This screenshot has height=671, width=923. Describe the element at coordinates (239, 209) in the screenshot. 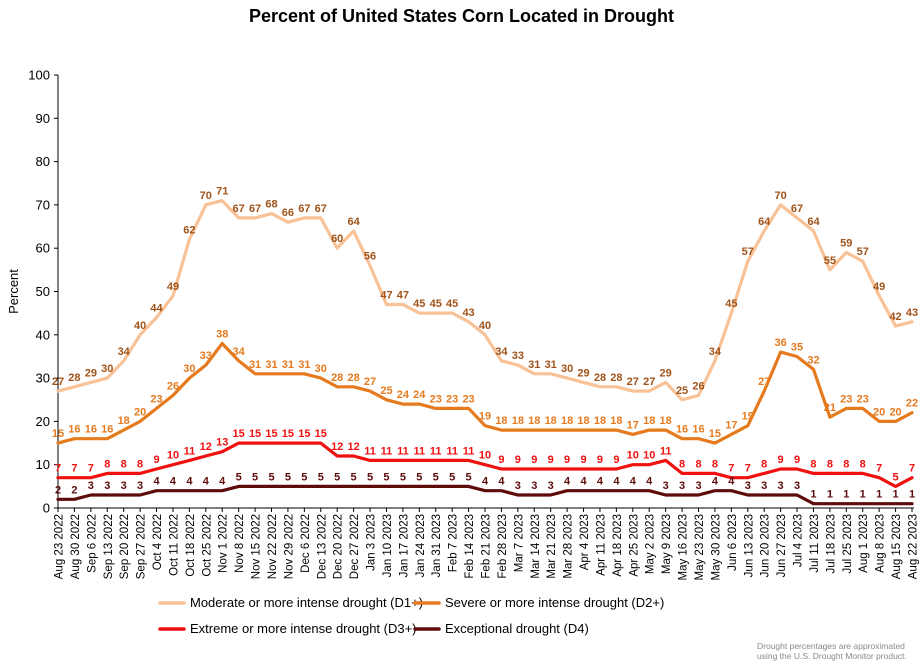

I see `data-label: 67` at that location.